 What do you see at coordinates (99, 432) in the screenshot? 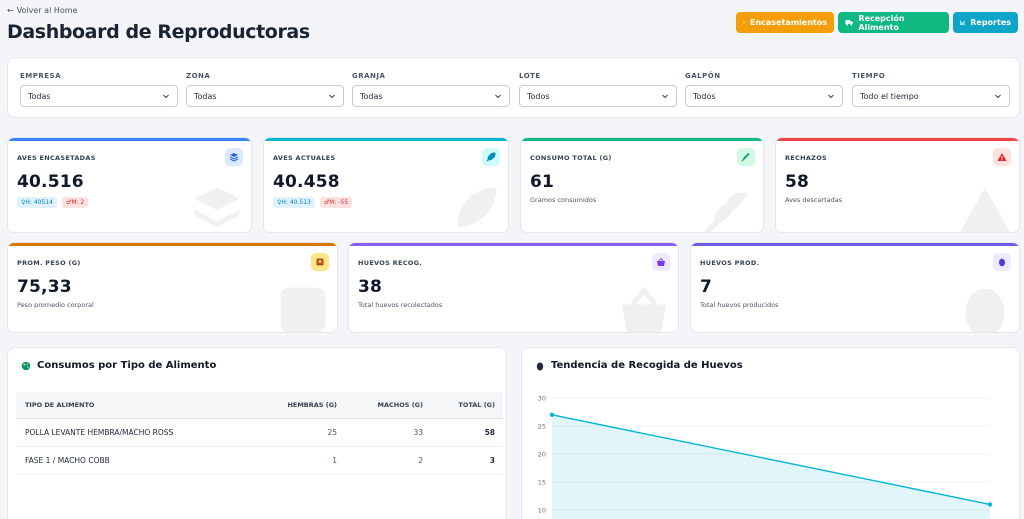
I see `cell-tipo: POLLA LEVANTE HEMBRA/MACHO ROSS` at bounding box center [99, 432].